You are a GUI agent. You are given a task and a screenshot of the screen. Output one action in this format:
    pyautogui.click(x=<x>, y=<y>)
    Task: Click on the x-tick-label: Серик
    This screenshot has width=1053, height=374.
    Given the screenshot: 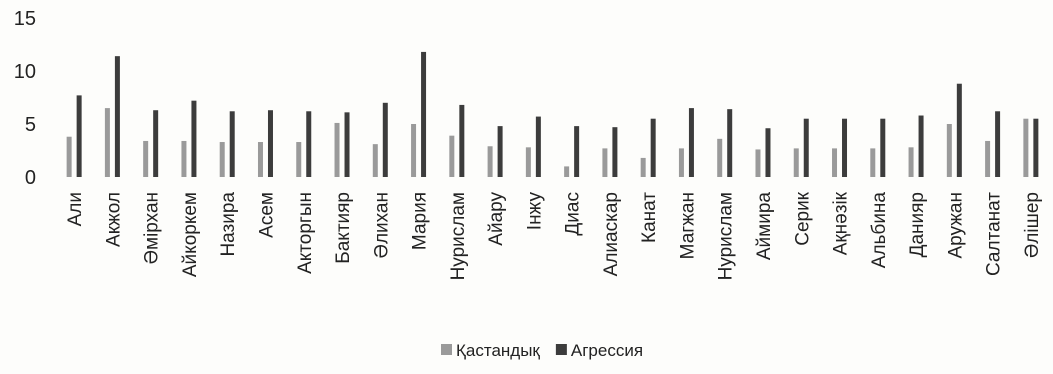 What is the action you would take?
    pyautogui.click(x=802, y=218)
    